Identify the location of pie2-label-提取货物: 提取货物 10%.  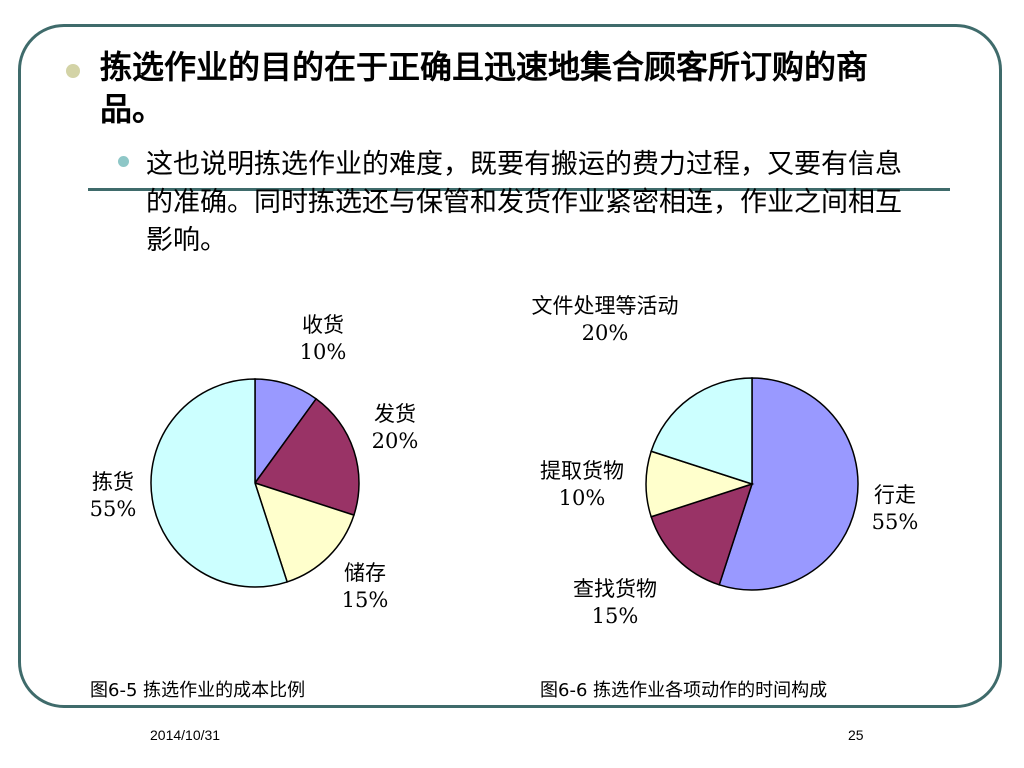
(582, 484).